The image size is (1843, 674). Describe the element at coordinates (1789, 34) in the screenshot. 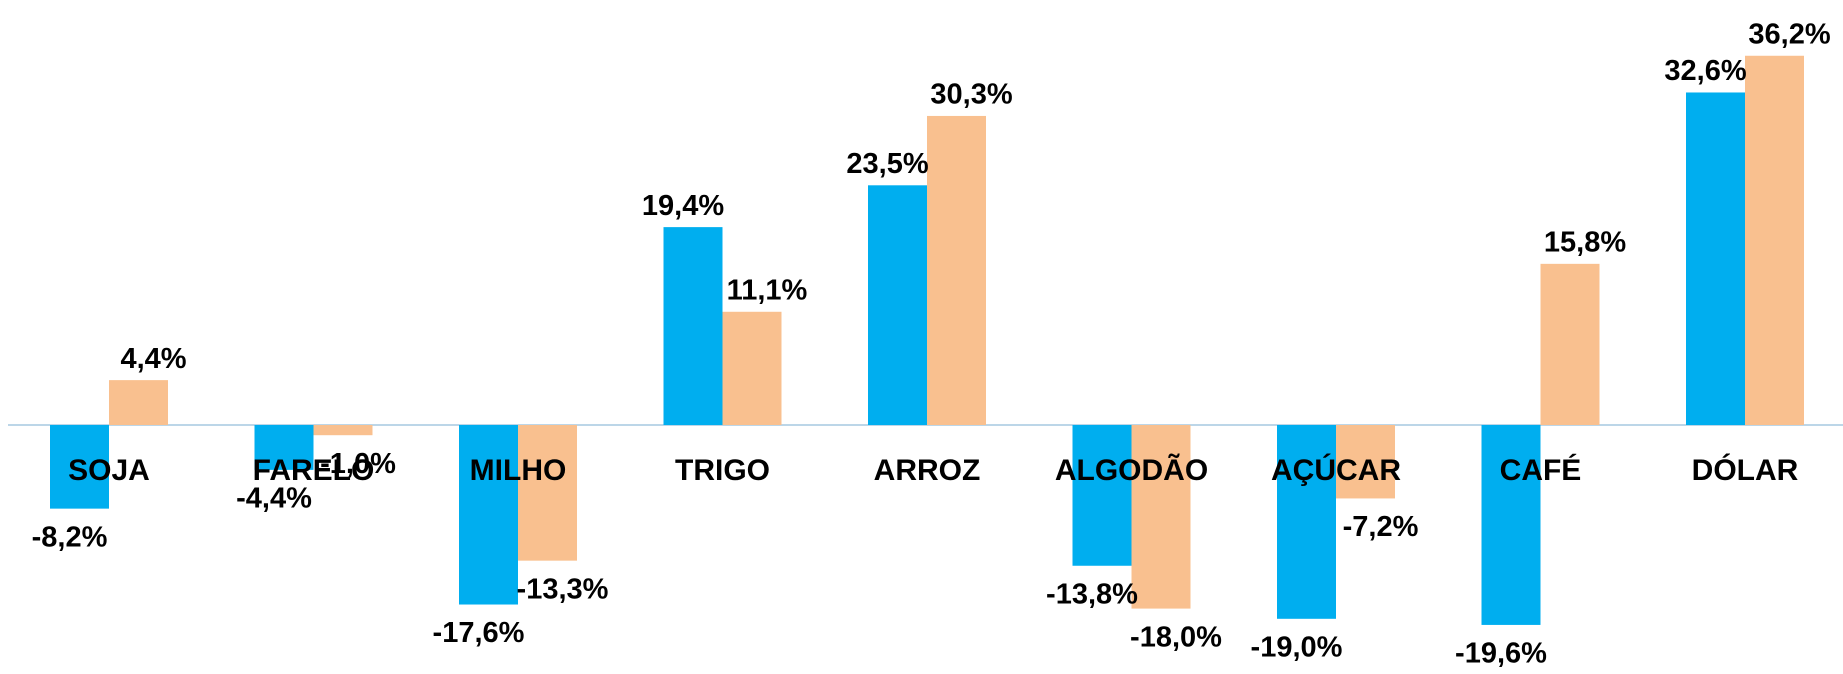

I see `value-label: 36,2%` at that location.